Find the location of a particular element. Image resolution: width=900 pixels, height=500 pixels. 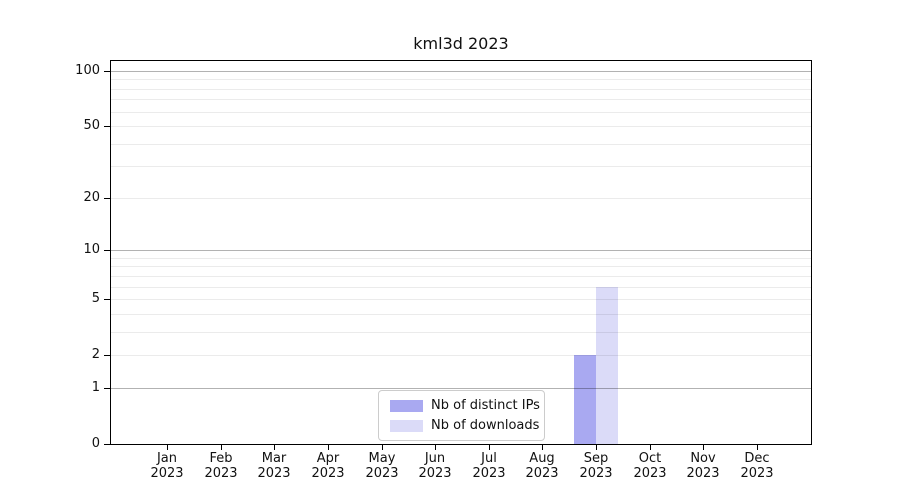

y-tick-label-10: 10 is located at coordinates (91, 249).